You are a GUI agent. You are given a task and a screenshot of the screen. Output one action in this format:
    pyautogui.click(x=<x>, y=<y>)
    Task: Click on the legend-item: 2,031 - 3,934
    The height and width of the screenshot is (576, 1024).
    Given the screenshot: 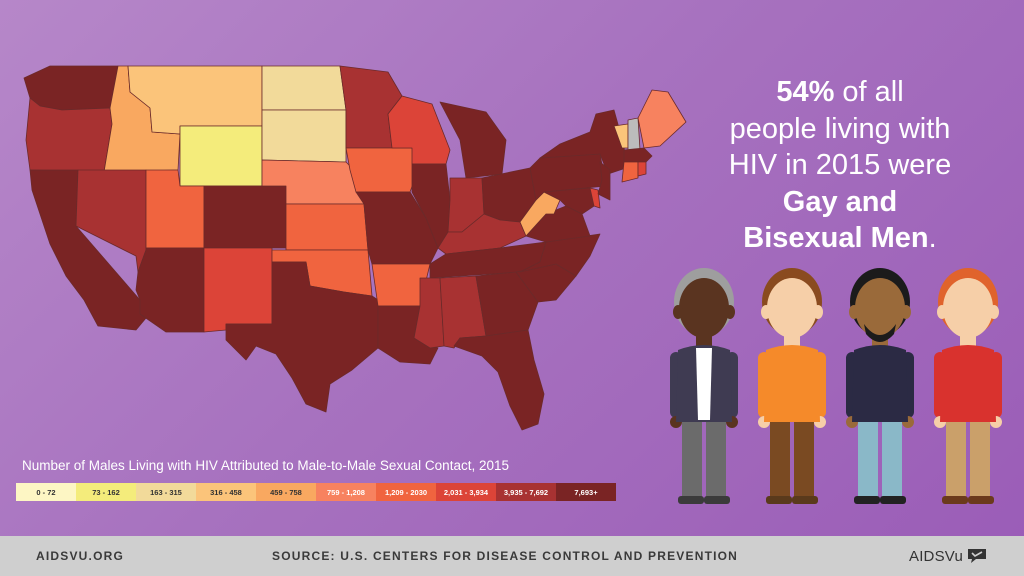 What is the action you would take?
    pyautogui.click(x=466, y=492)
    